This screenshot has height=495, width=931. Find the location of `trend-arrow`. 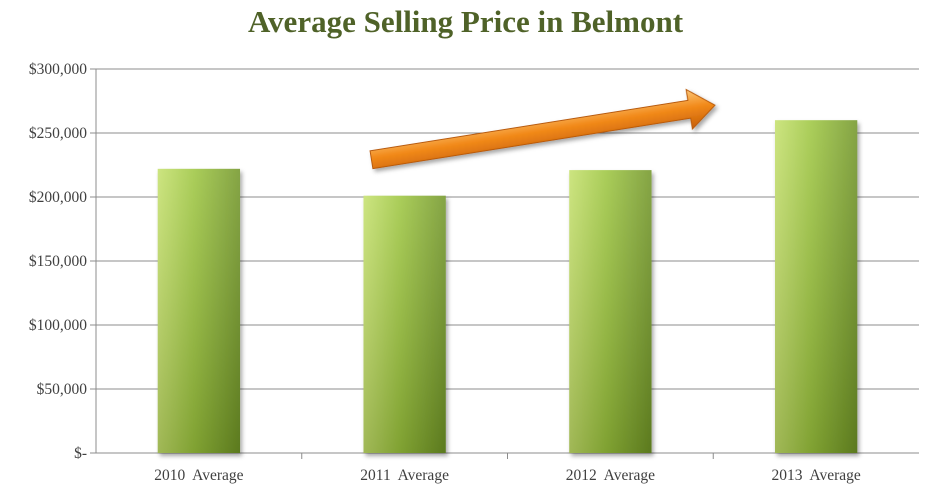

trend-arrow is located at coordinates (542, 129).